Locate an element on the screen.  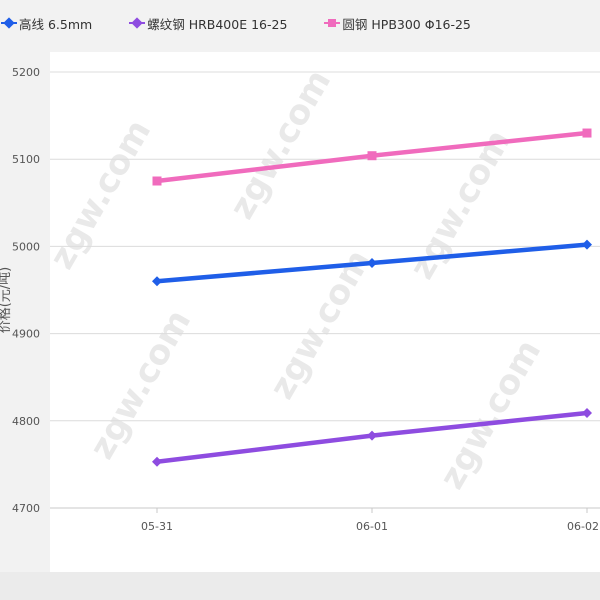
legend-item-2: 圆钢 HPB300 Φ16-25 is located at coordinates (397, 23).